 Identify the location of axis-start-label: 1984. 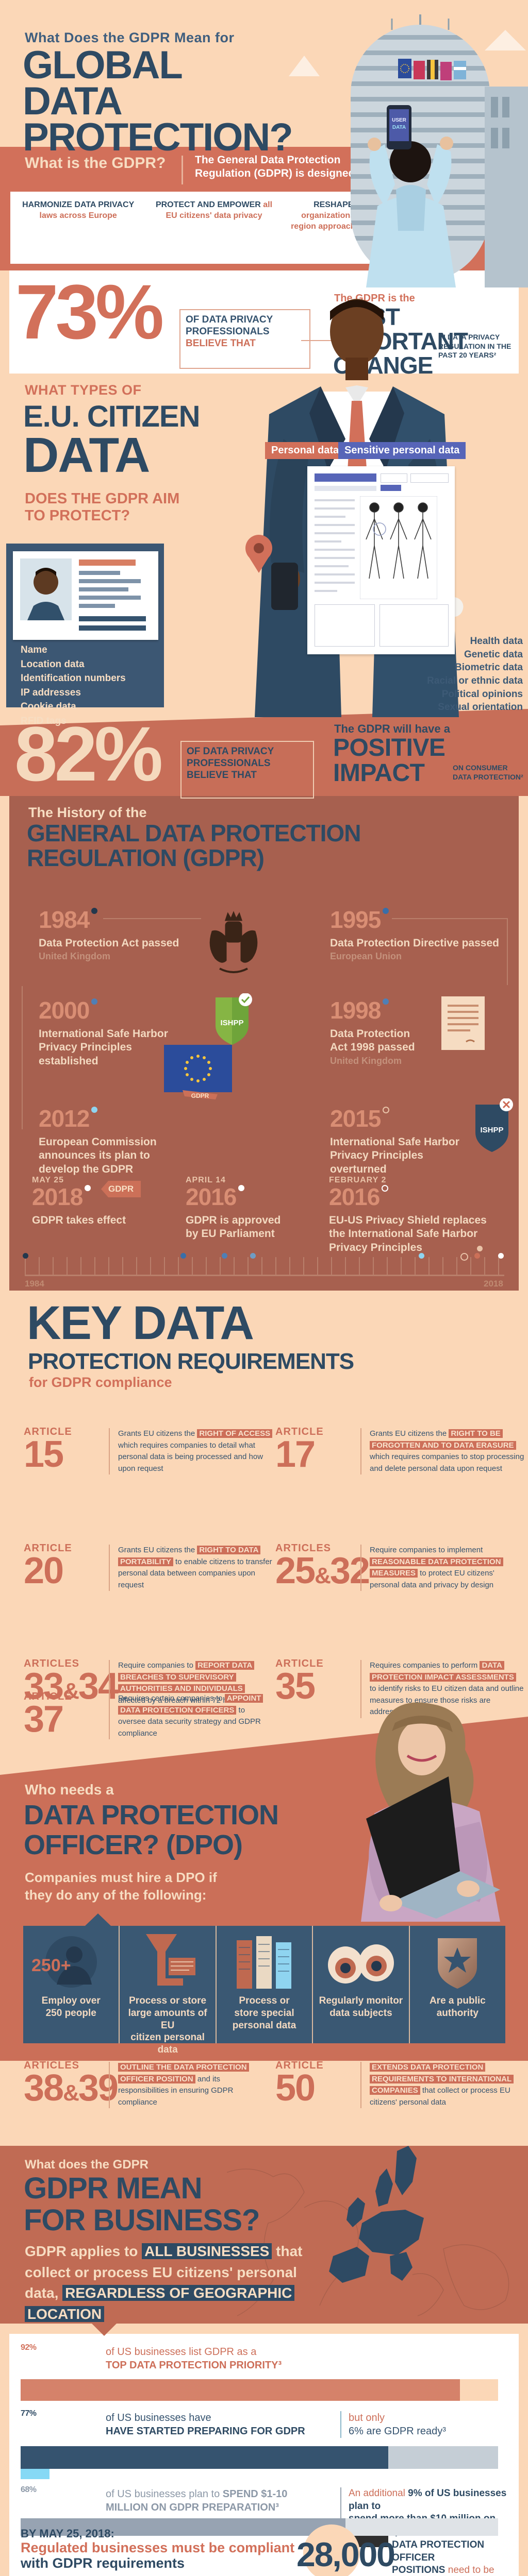
(34, 1284).